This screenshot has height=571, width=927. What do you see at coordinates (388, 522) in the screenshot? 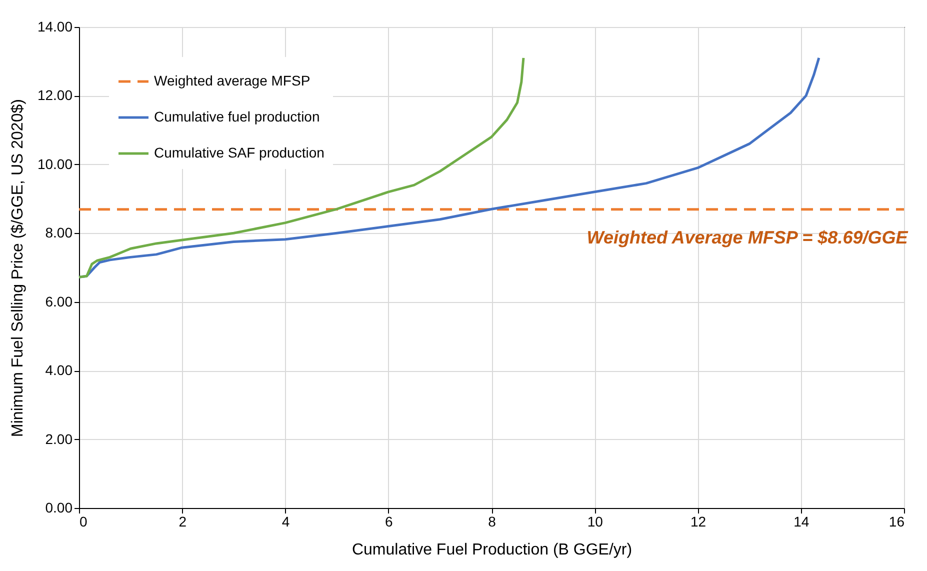
I see `x-tick-label: 6` at bounding box center [388, 522].